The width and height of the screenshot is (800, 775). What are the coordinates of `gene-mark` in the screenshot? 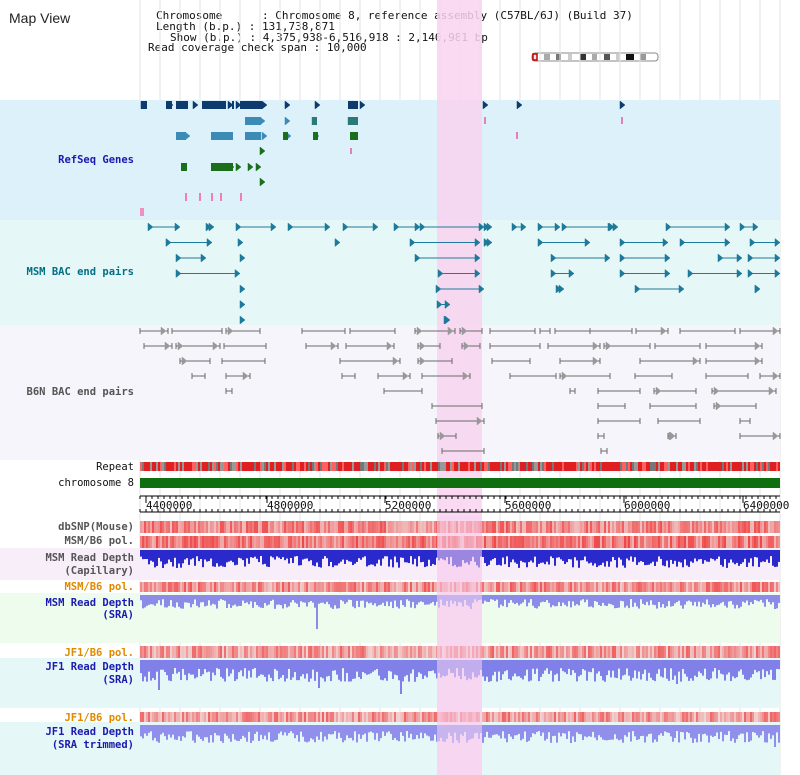 It's located at (517, 135).